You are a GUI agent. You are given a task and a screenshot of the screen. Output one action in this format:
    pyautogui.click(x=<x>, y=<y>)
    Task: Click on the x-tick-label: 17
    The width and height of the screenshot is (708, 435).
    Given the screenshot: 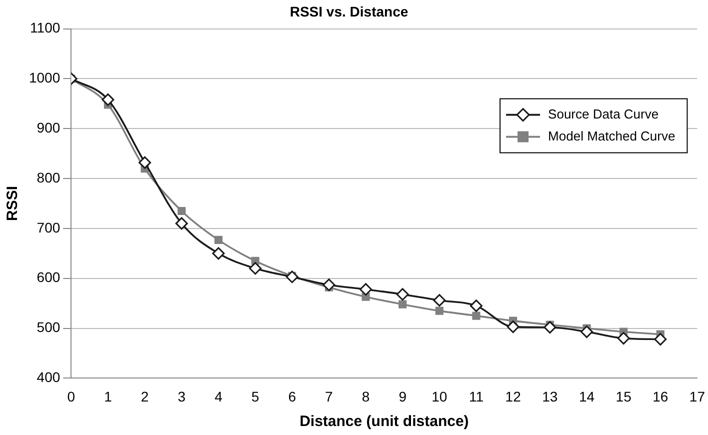 What is the action you would take?
    pyautogui.click(x=697, y=396)
    